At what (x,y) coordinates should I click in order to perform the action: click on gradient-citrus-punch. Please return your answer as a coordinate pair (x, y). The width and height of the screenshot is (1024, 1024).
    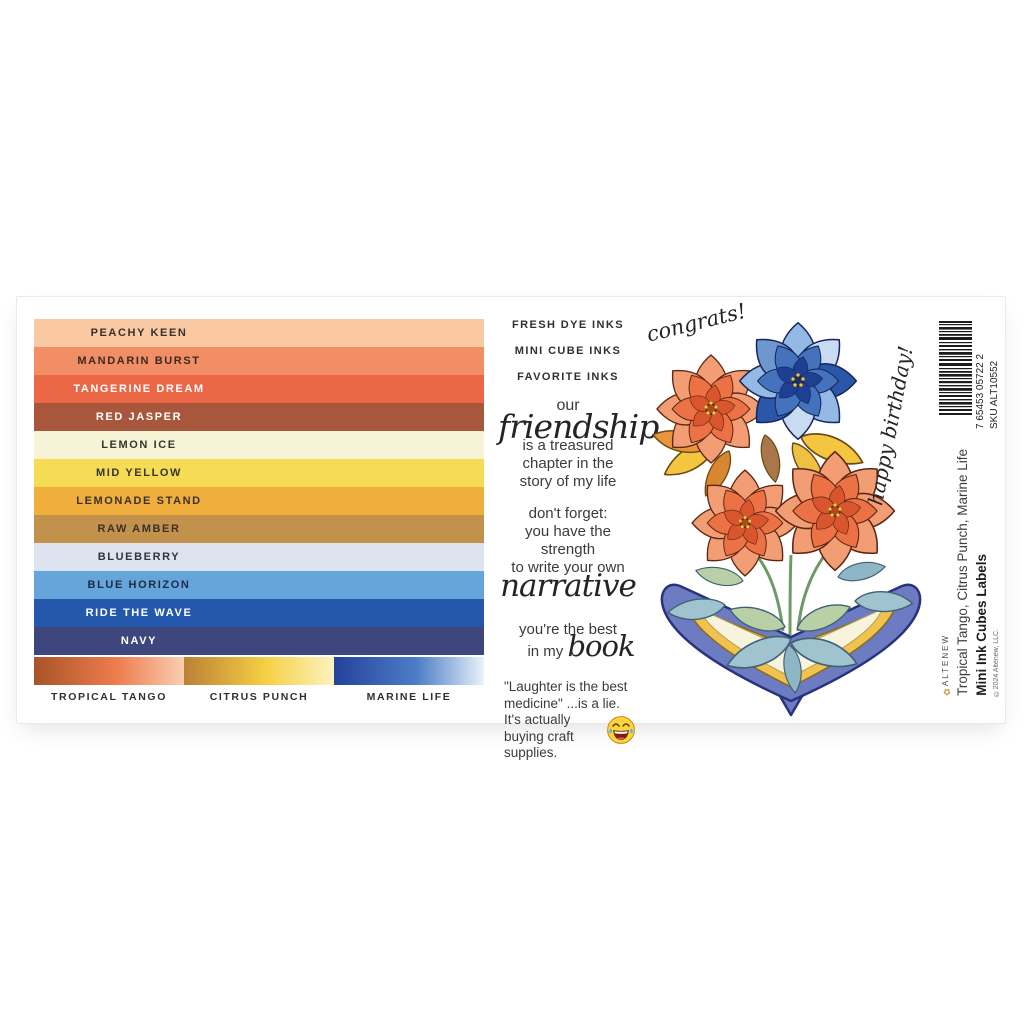
    Looking at the image, I should click on (259, 671).